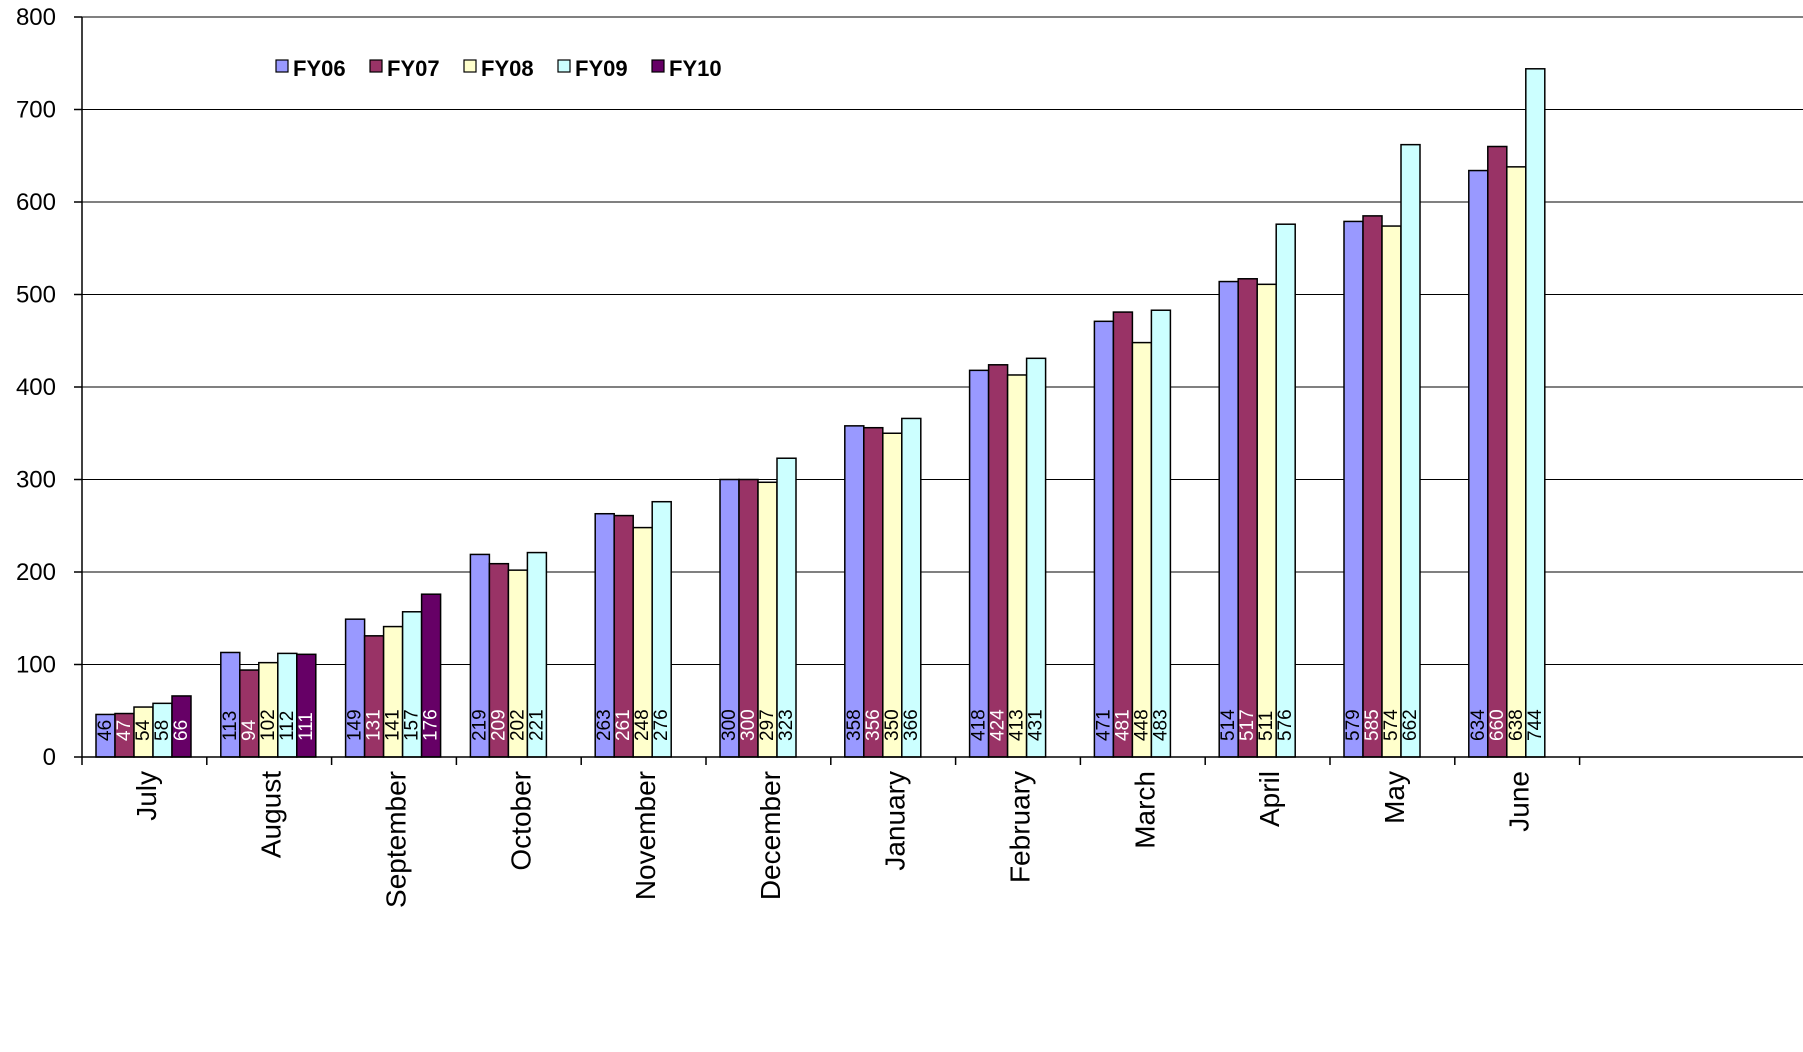 This screenshot has height=1052, width=1803. What do you see at coordinates (517, 725) in the screenshot?
I see `data-label: 202` at bounding box center [517, 725].